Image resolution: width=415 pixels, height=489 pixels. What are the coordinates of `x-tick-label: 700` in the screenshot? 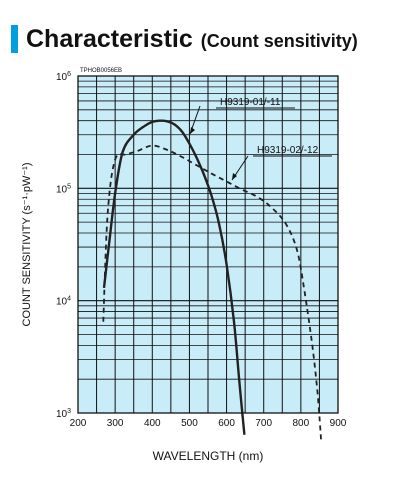 It's located at (263, 423).